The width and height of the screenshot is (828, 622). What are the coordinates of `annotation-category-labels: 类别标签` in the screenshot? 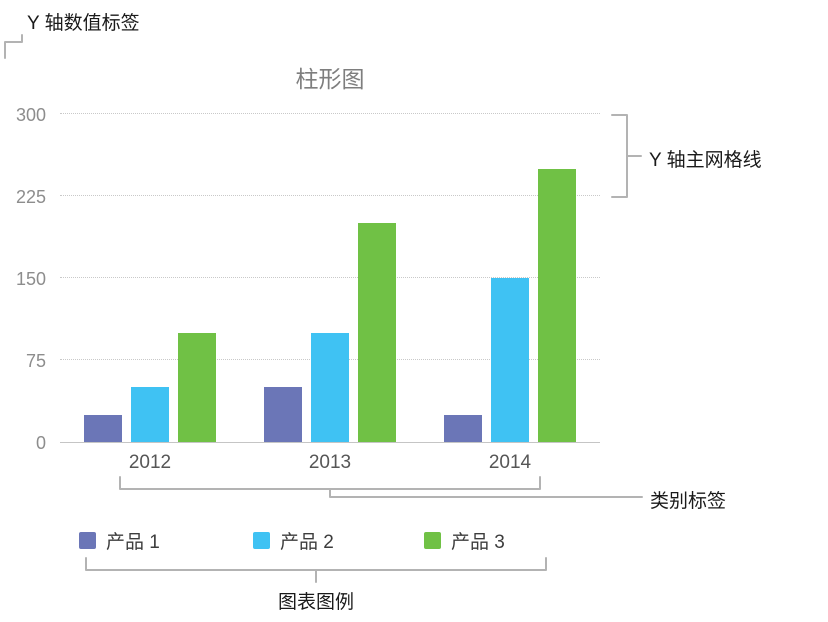 It's located at (688, 501).